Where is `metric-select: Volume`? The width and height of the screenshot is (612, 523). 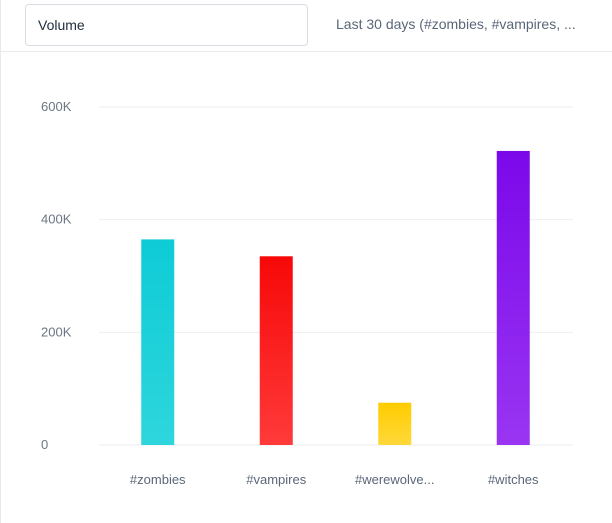
metric-select: Volume is located at coordinates (166, 25).